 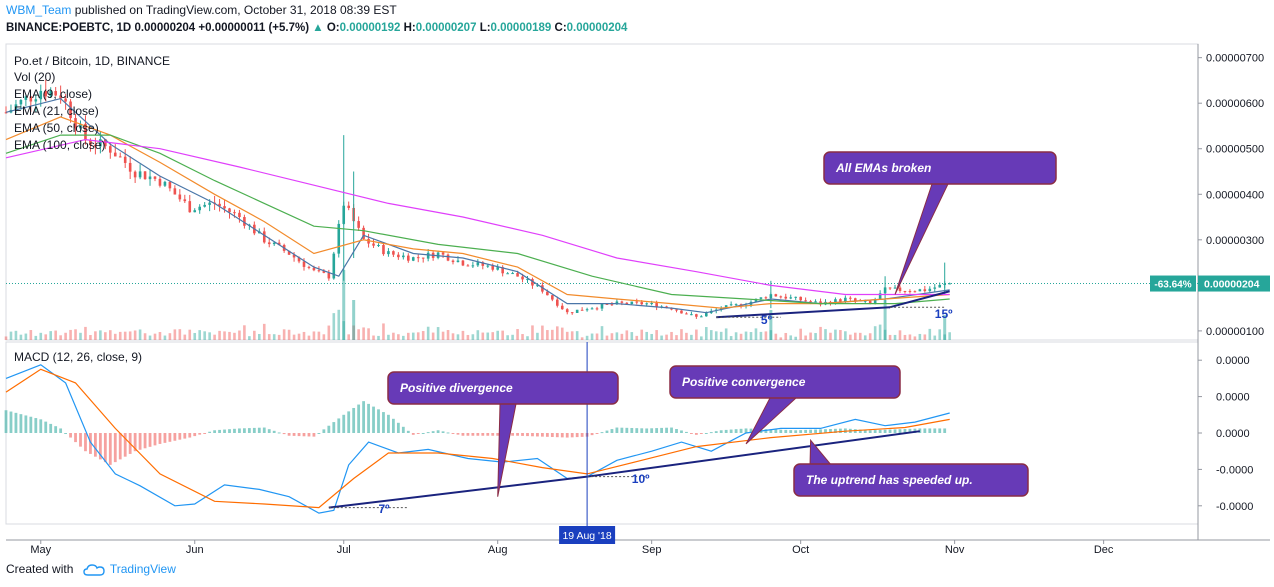 What do you see at coordinates (142, 569) in the screenshot?
I see `tradingview-brand-link: TradingView` at bounding box center [142, 569].